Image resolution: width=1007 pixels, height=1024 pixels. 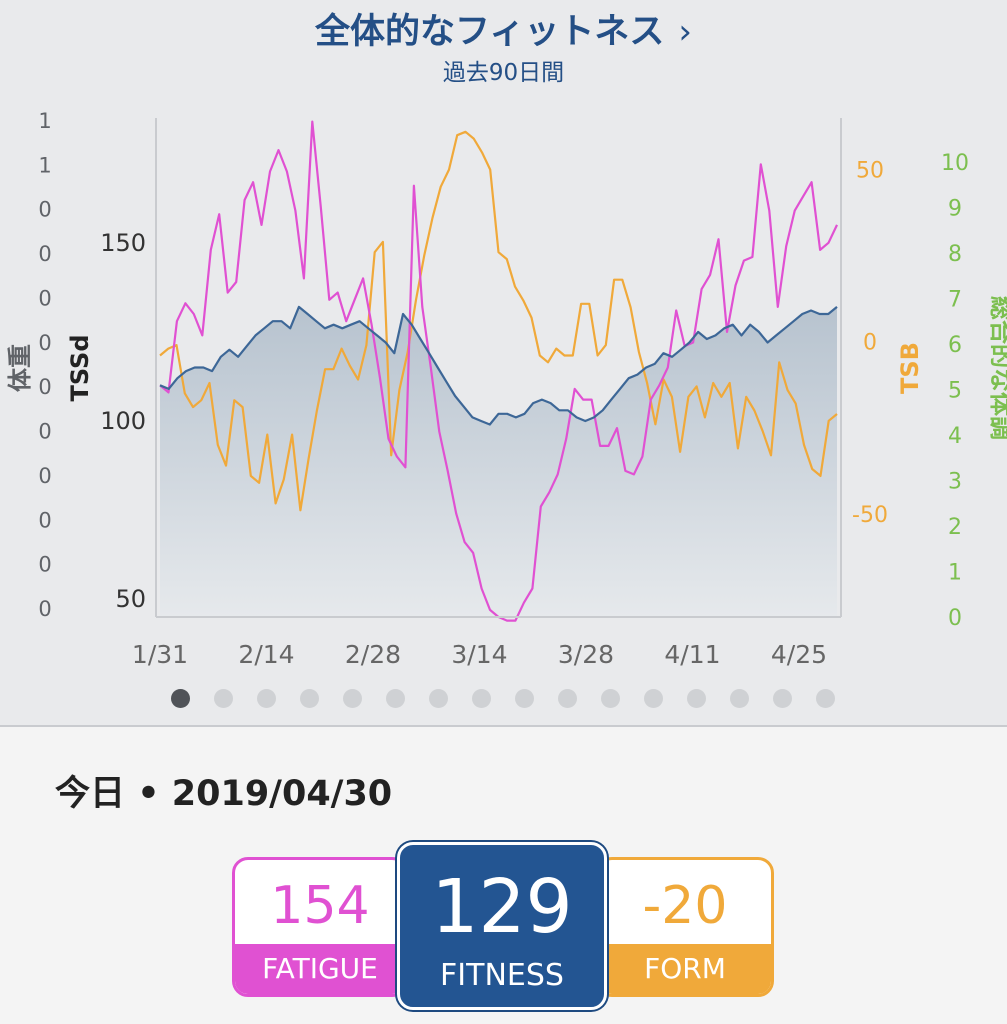 What do you see at coordinates (955, 300) in the screenshot?
I see `overall-tick-label: 7` at bounding box center [955, 300].